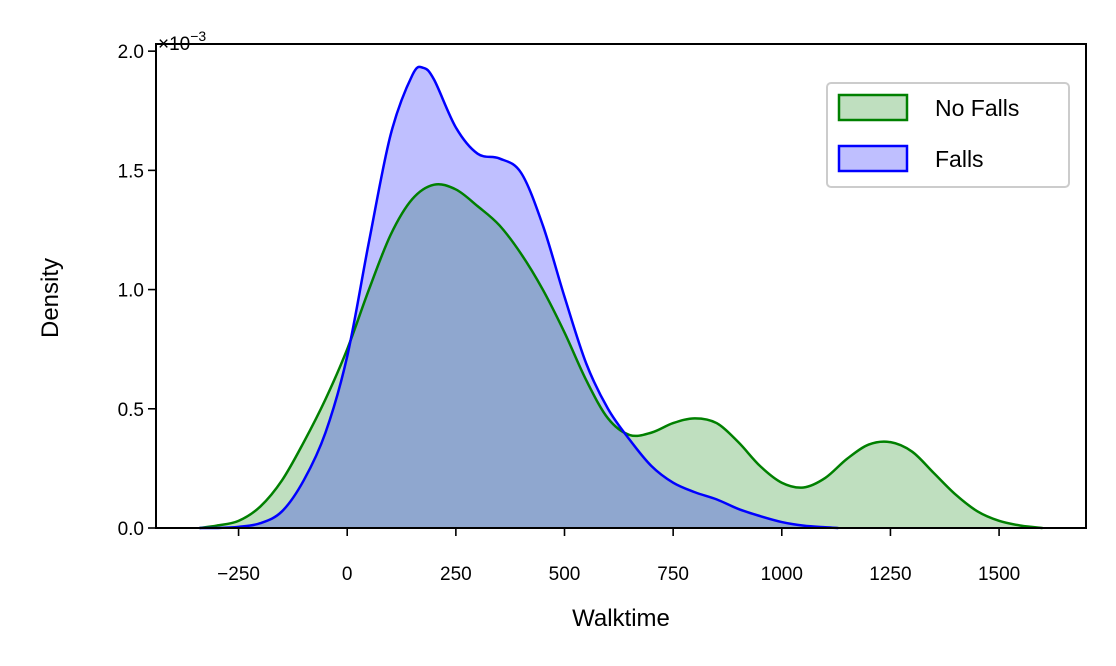 Image resolution: width=1116 pixels, height=666 pixels. What do you see at coordinates (673, 574) in the screenshot?
I see `x-tick-label: 750` at bounding box center [673, 574].